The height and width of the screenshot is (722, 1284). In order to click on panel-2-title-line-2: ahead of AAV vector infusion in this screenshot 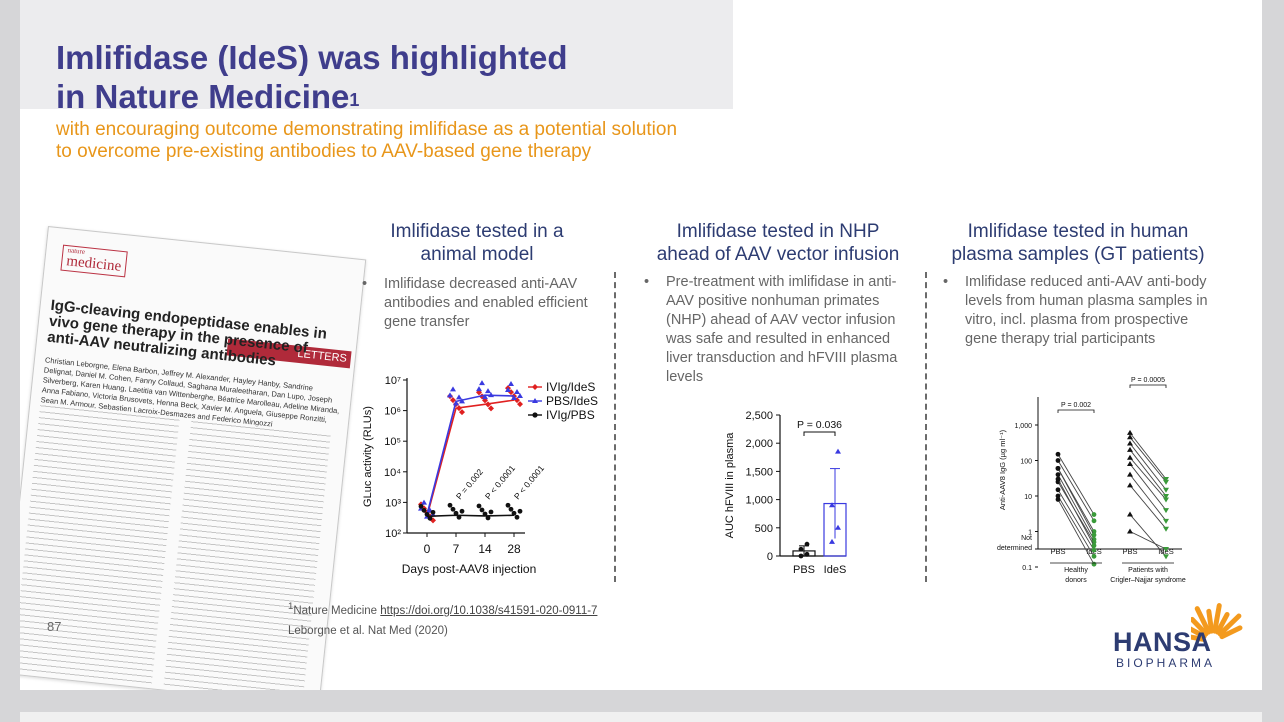, I will do `click(778, 254)`.